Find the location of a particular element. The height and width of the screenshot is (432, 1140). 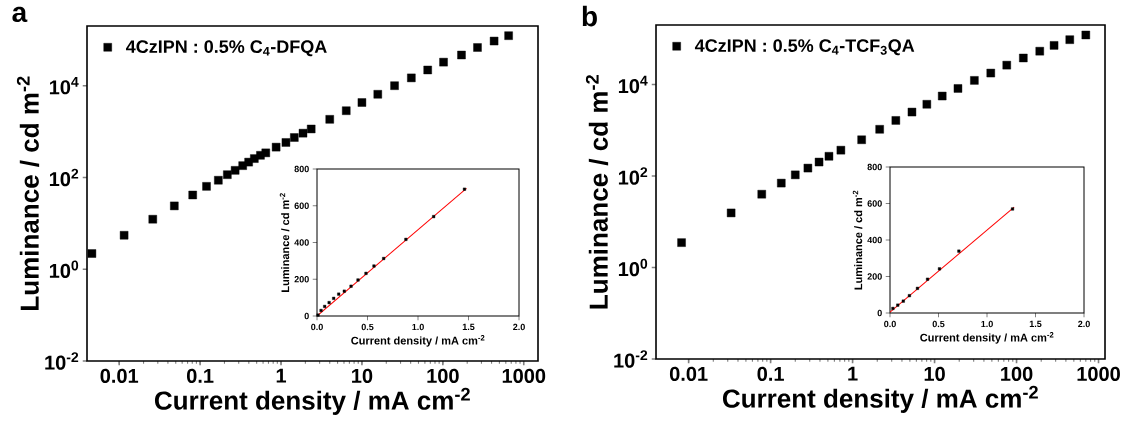

legend-label: 4CzIPN : 0.5% C$_{4}$-TCF$_{3}$QA is located at coordinates (804, 47).